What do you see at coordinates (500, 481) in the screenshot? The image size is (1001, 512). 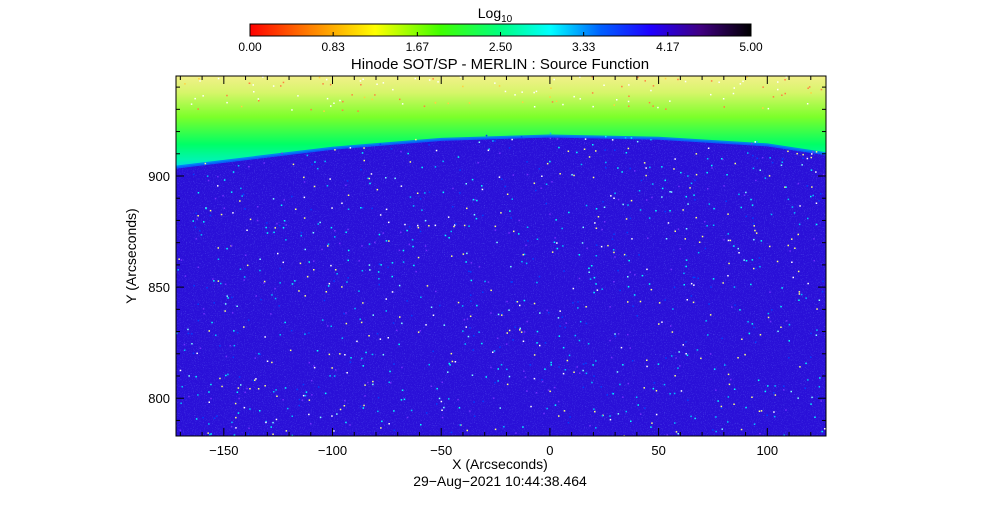 I see `timestamp: 29−Aug−2021 10:44:38.464` at bounding box center [500, 481].